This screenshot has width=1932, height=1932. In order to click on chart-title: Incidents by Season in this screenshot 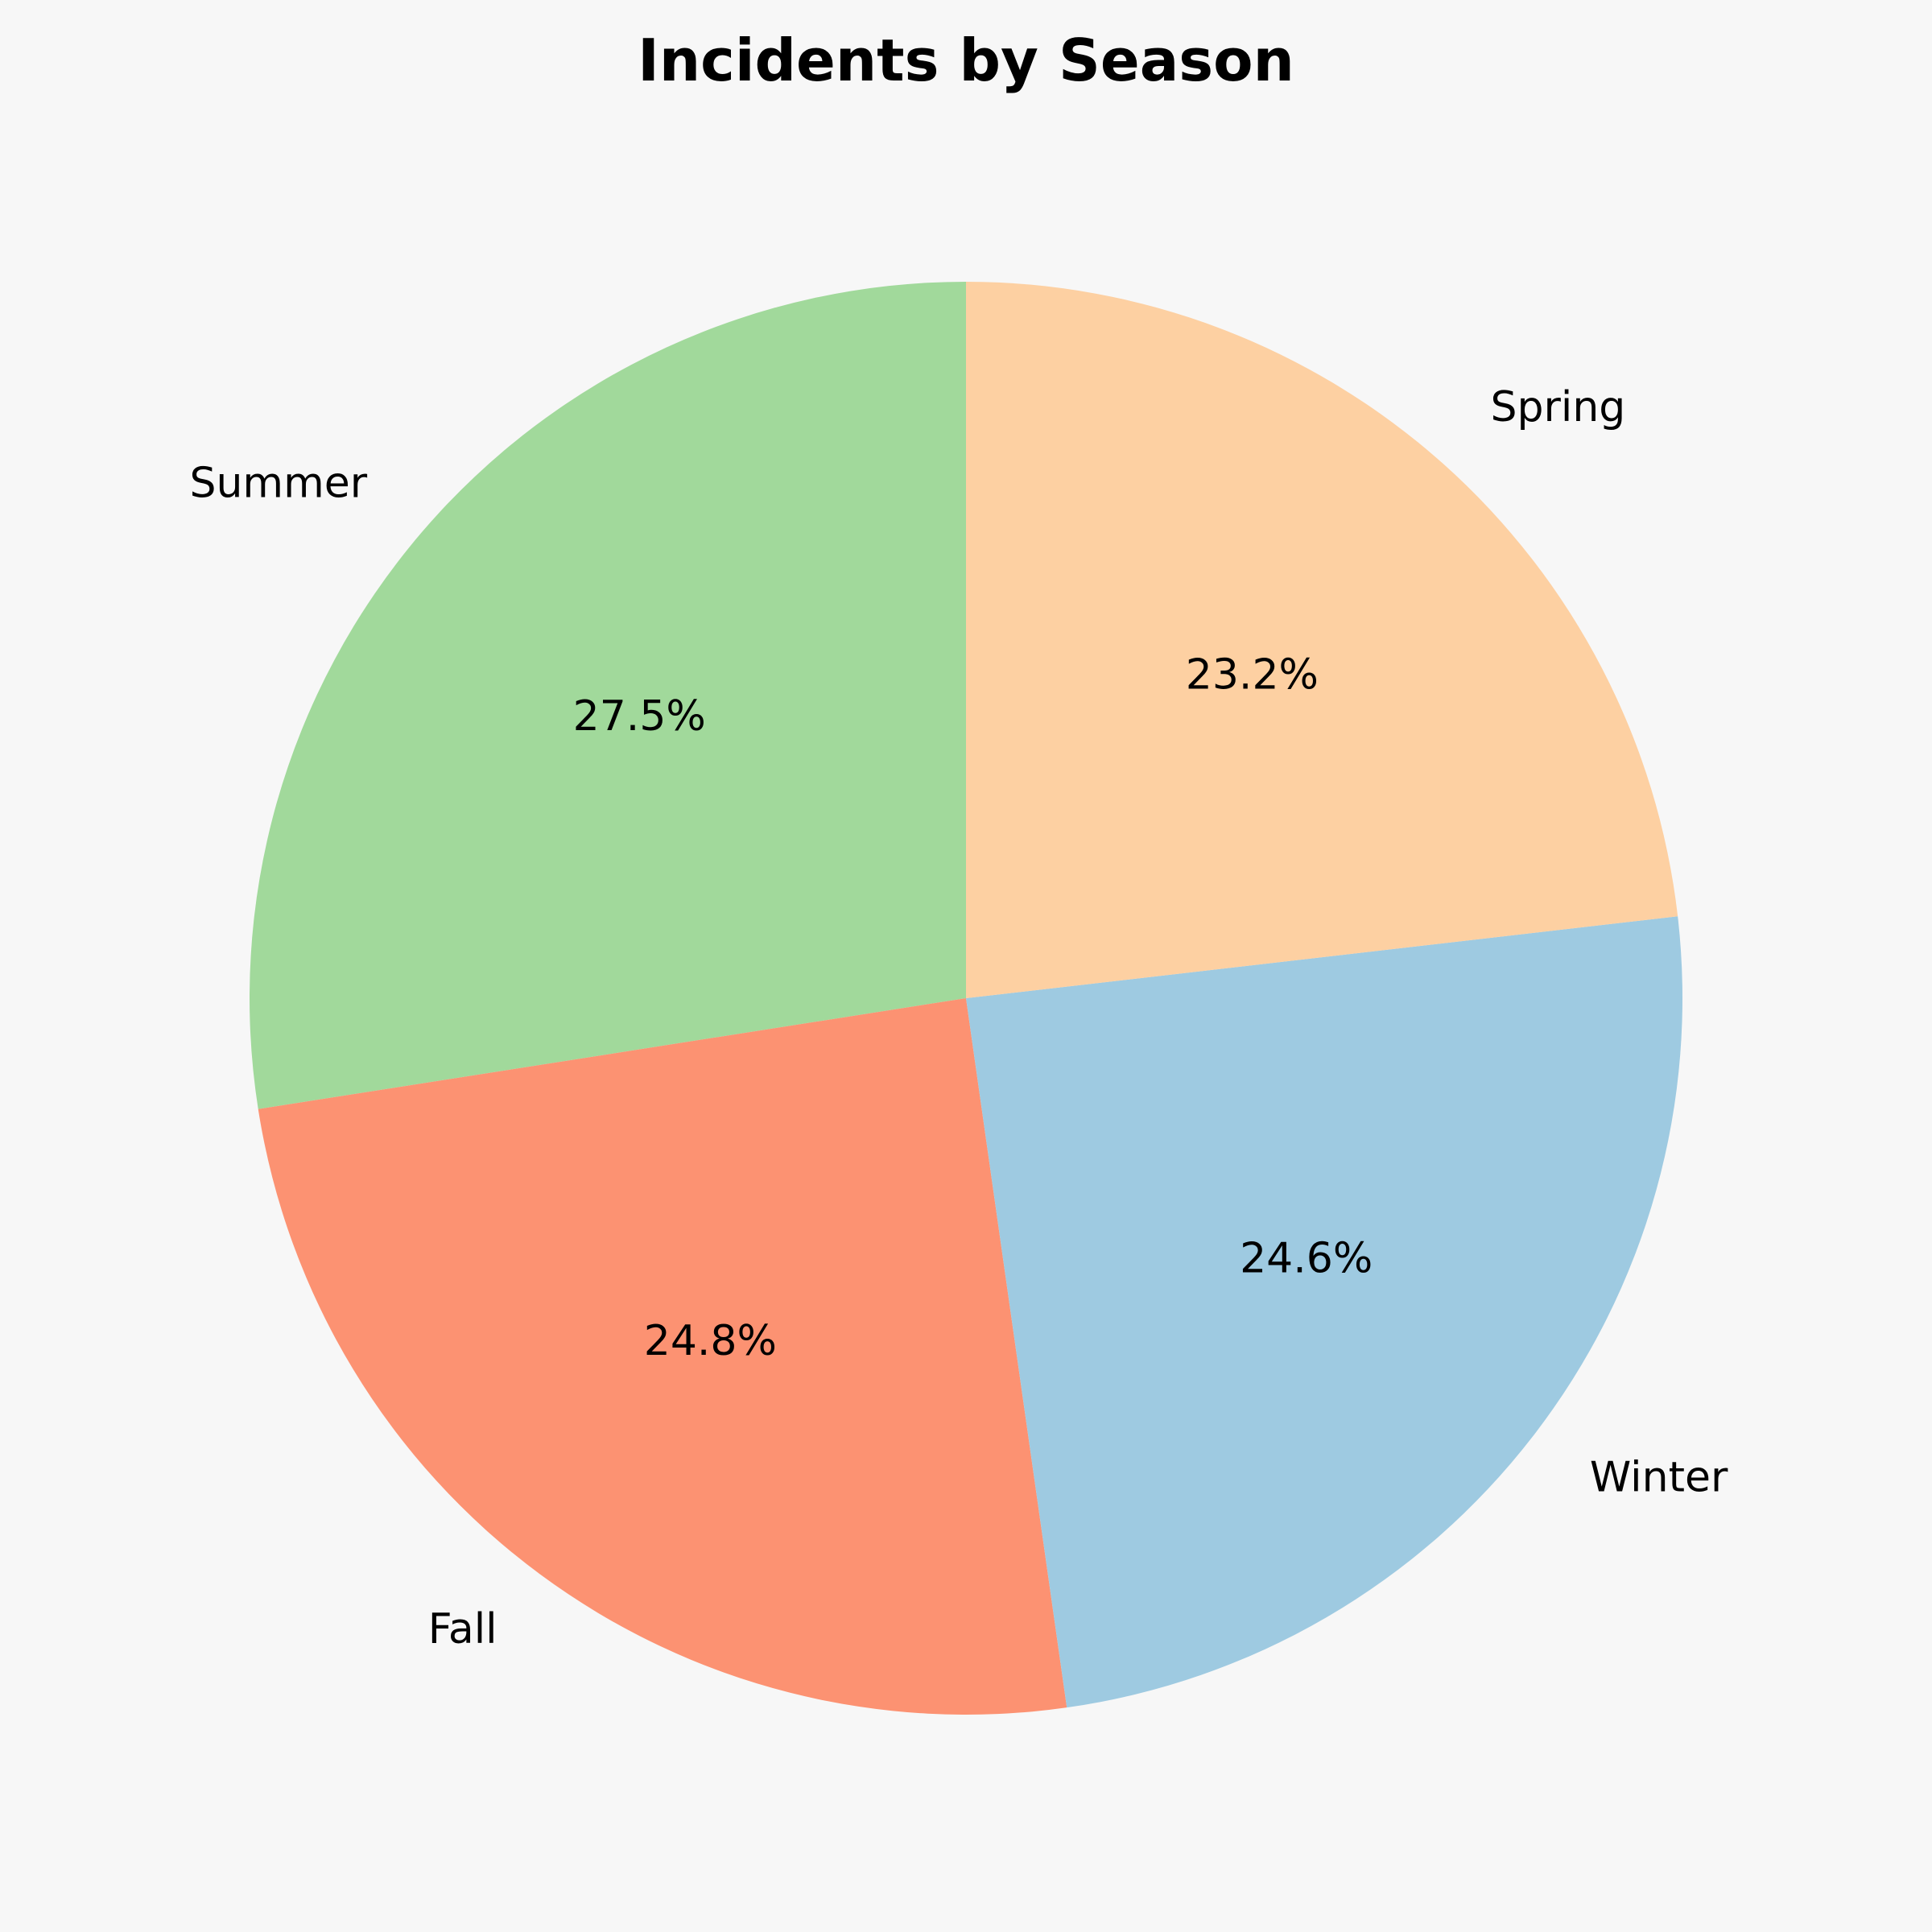, I will do `click(966, 60)`.